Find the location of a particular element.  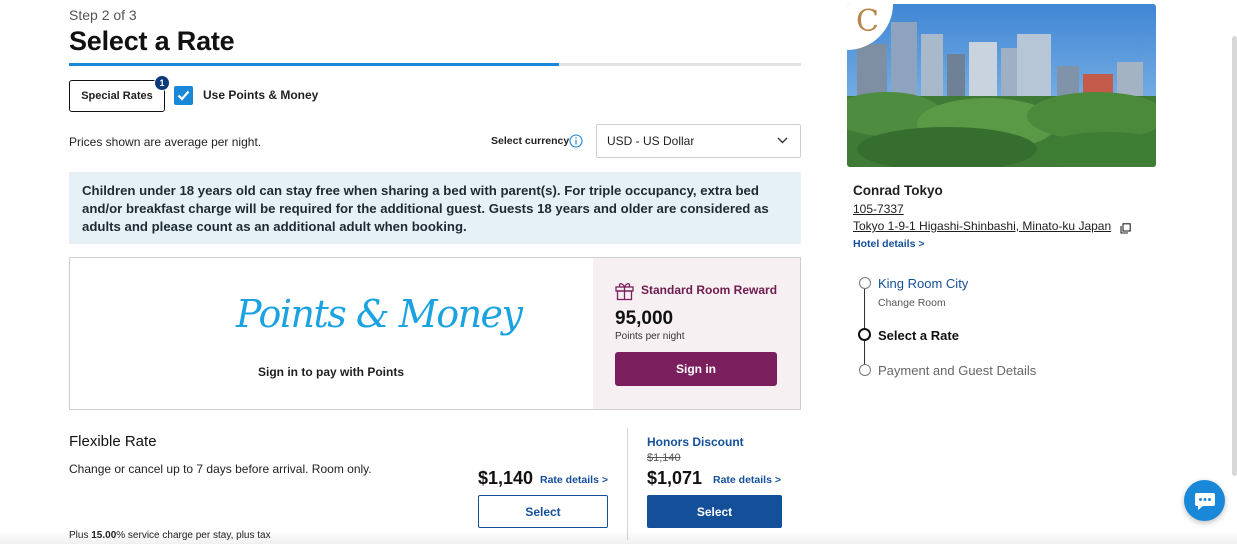

chat-button is located at coordinates (1204, 500).